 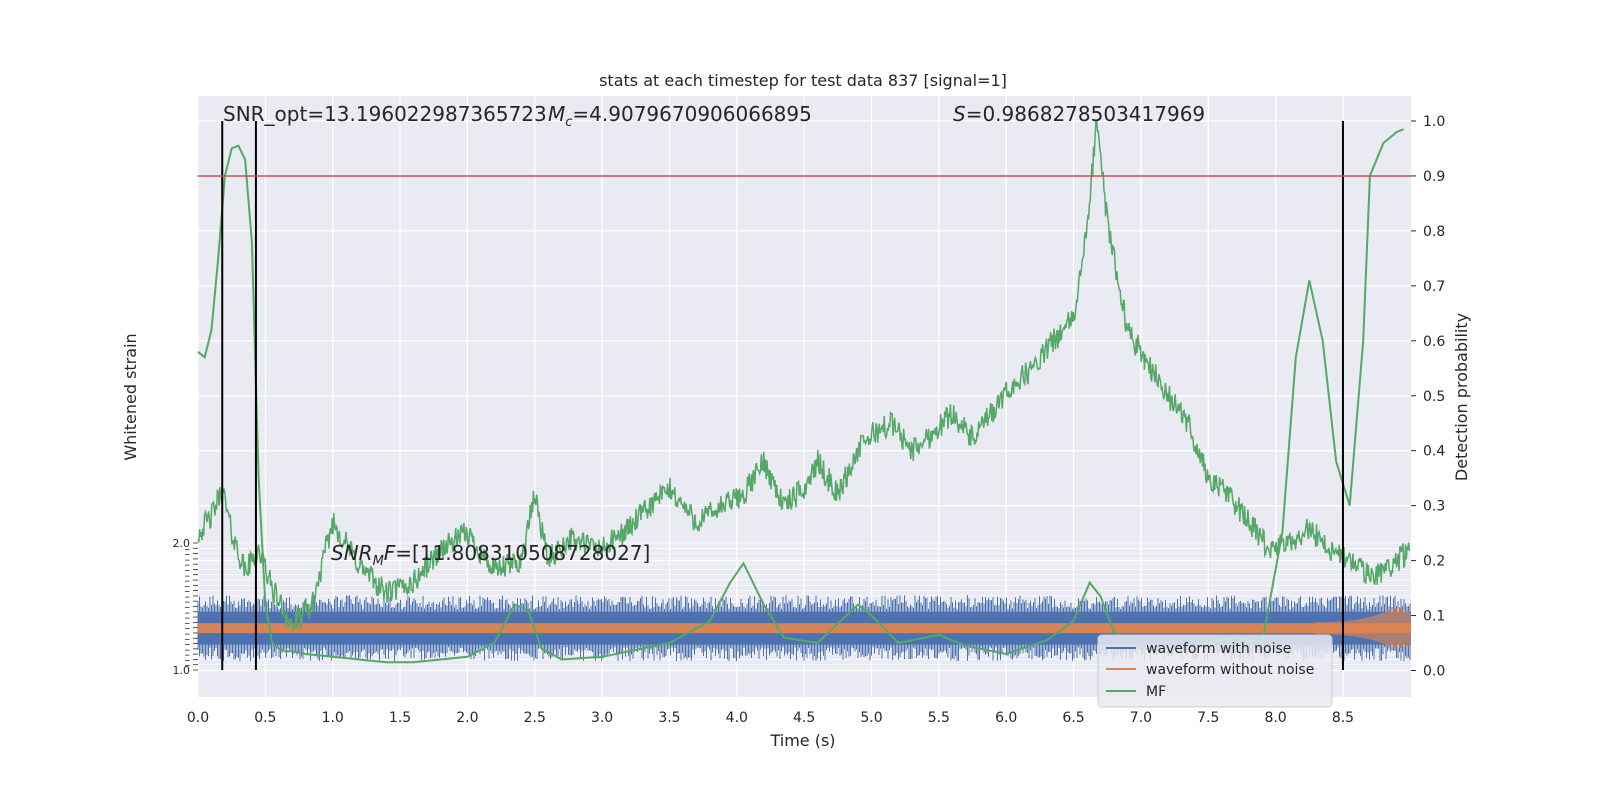 I want to click on left-tick-label: 2.0, so click(x=182, y=543).